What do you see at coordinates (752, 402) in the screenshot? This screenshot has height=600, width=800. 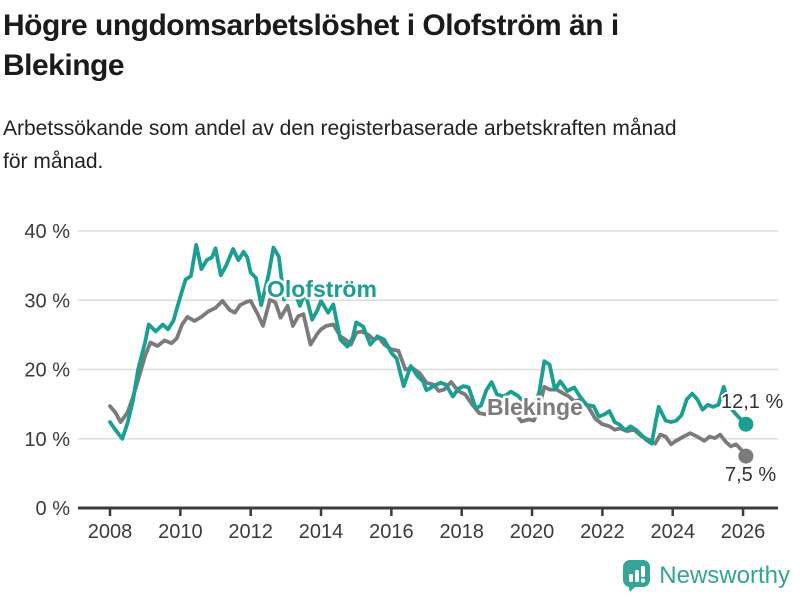 I see `end-value-label-olofstrom: 12,1 %` at bounding box center [752, 402].